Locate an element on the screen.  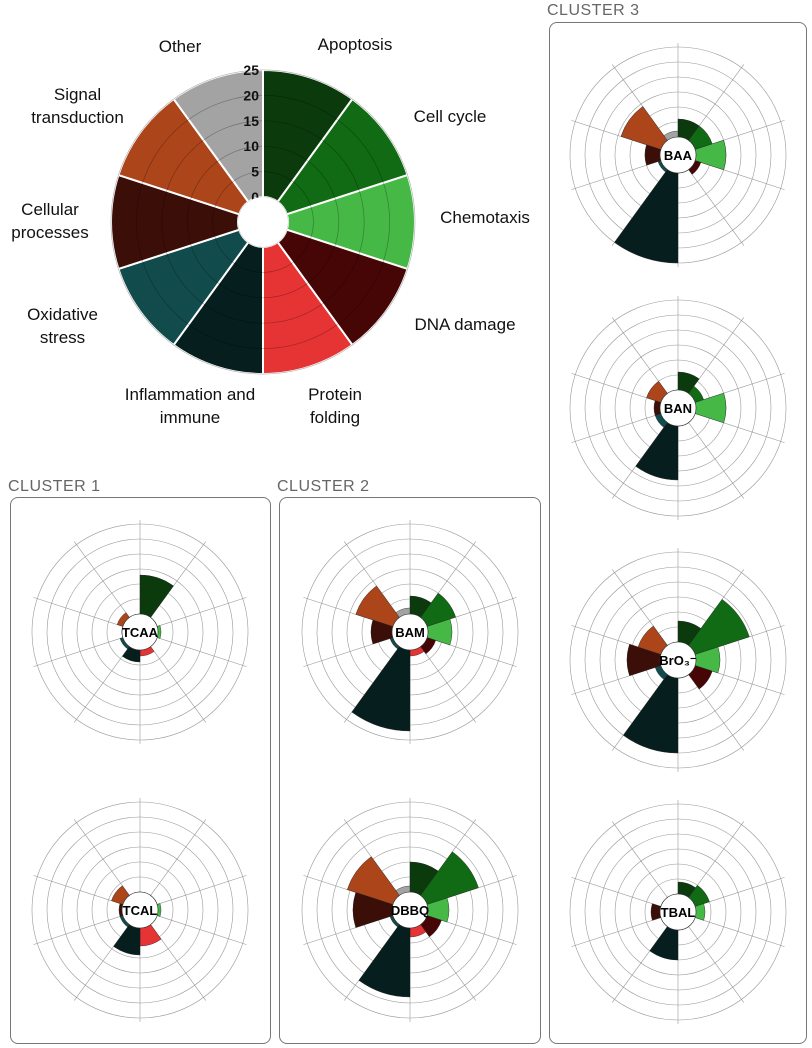
chart-title: BAM is located at coordinates (410, 632).